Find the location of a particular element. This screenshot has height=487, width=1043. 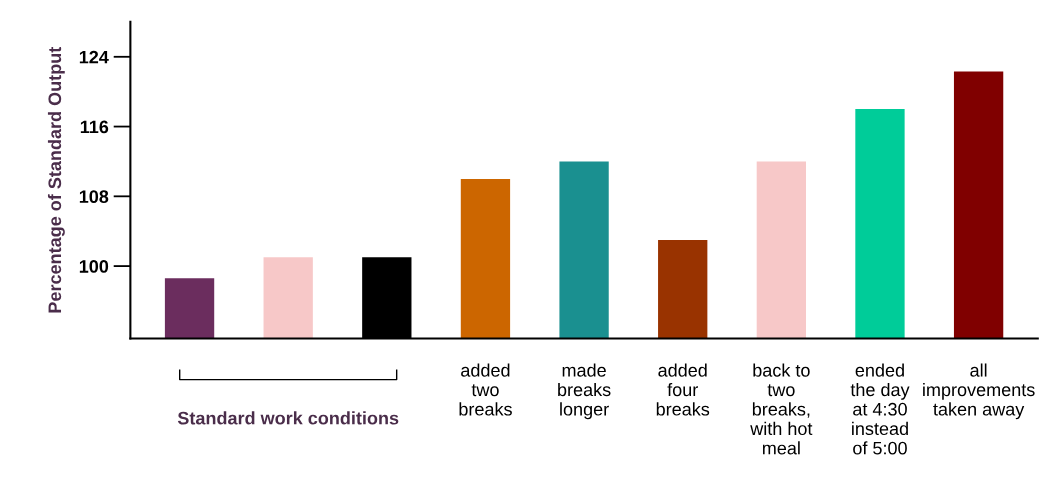

y-axis-title: Percentage of Standard Output is located at coordinates (56, 179).